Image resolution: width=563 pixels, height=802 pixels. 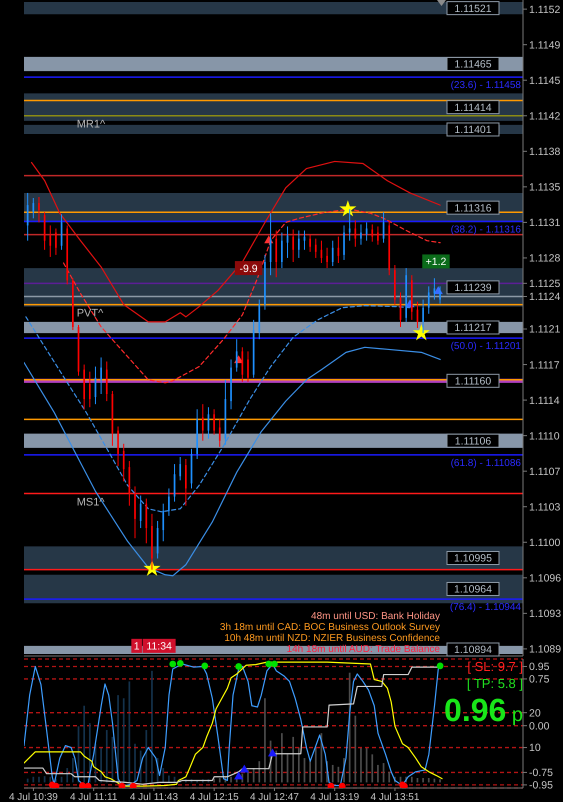 I want to click on y-tick-label: 1.1128, so click(x=544, y=258).